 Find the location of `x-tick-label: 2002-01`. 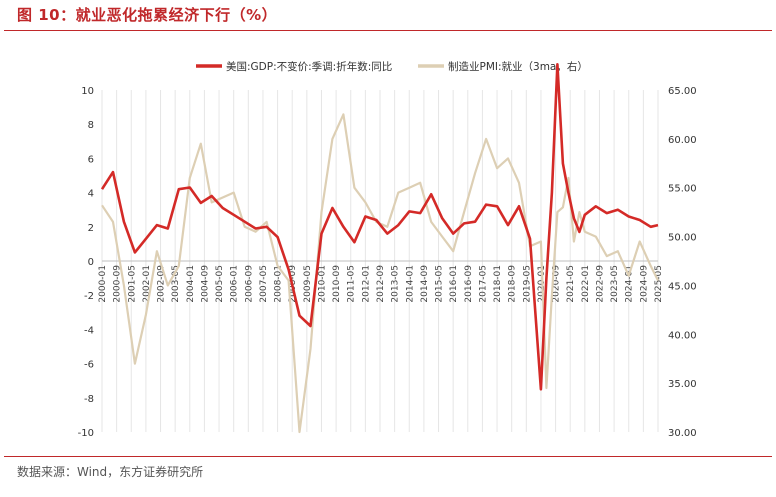

x-tick-label: 2002-01 is located at coordinates (147, 284).